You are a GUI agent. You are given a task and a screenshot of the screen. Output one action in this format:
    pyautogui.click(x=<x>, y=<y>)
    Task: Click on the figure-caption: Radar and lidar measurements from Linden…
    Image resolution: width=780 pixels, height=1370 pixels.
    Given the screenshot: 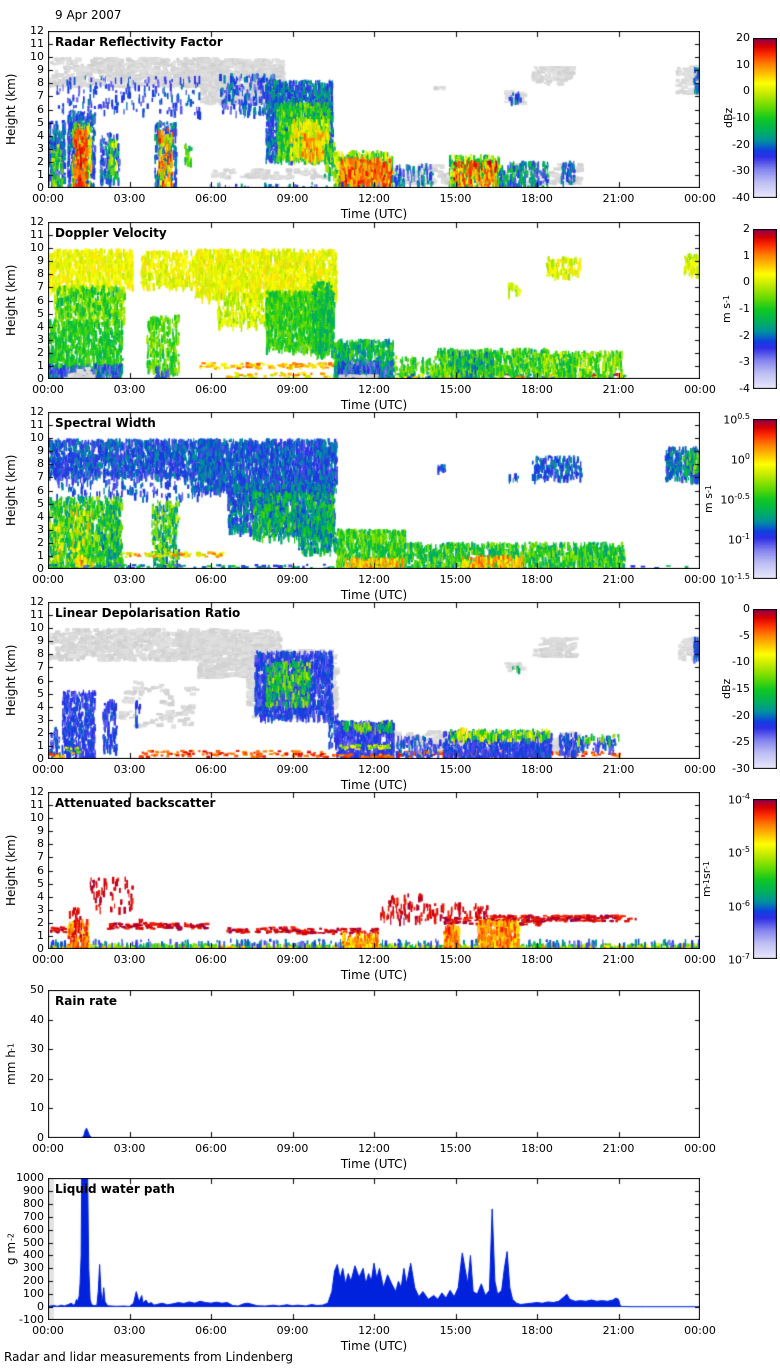 What is the action you would take?
    pyautogui.click(x=149, y=1357)
    